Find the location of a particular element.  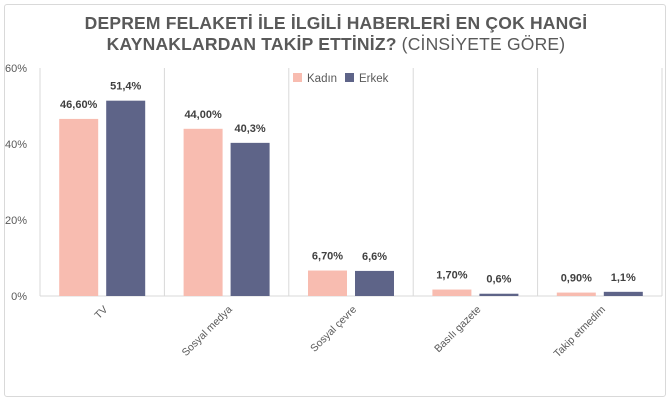

data-label: 46,60% is located at coordinates (79, 105).